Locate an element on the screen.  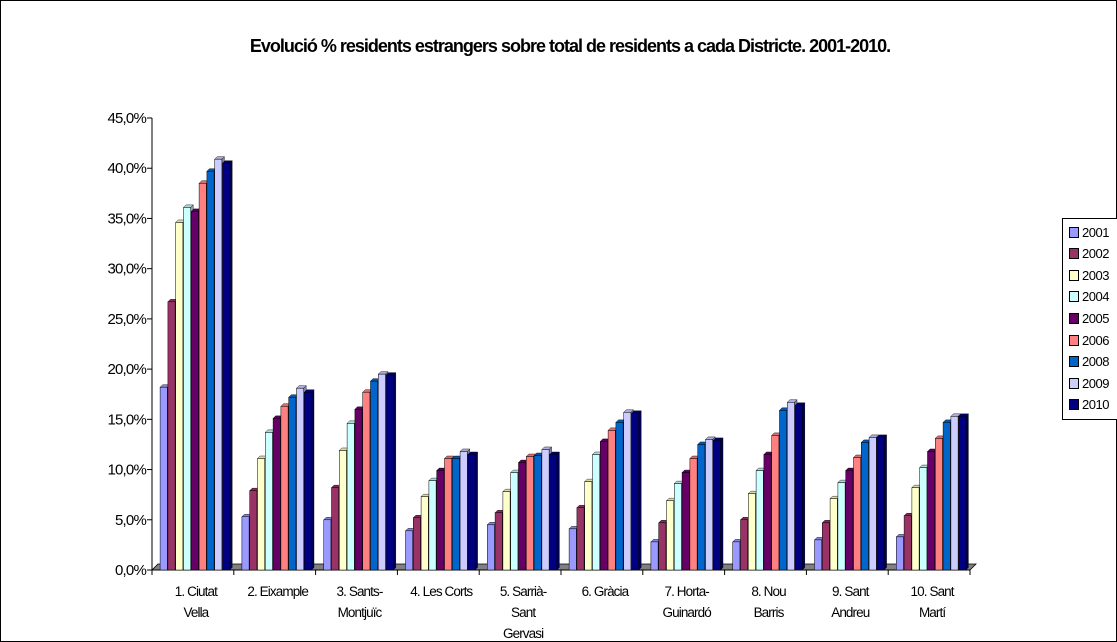
legend-label: 2005 is located at coordinates (1095, 318).